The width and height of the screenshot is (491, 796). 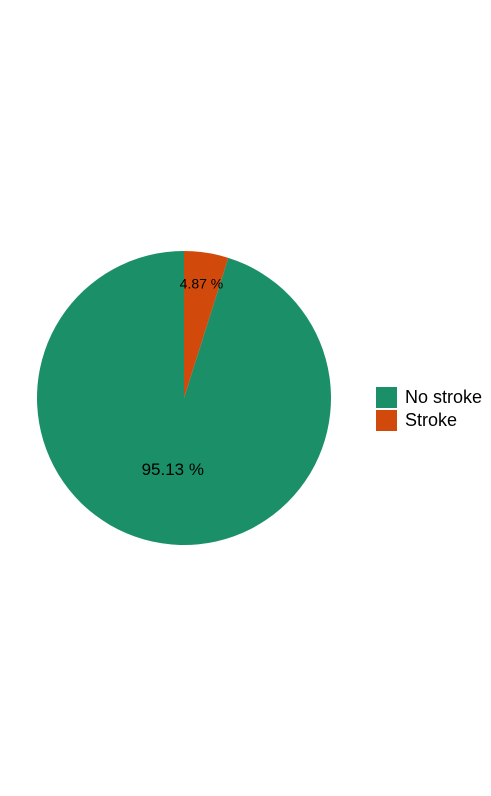 I want to click on legend-label-stroke: Stroke, so click(x=431, y=420).